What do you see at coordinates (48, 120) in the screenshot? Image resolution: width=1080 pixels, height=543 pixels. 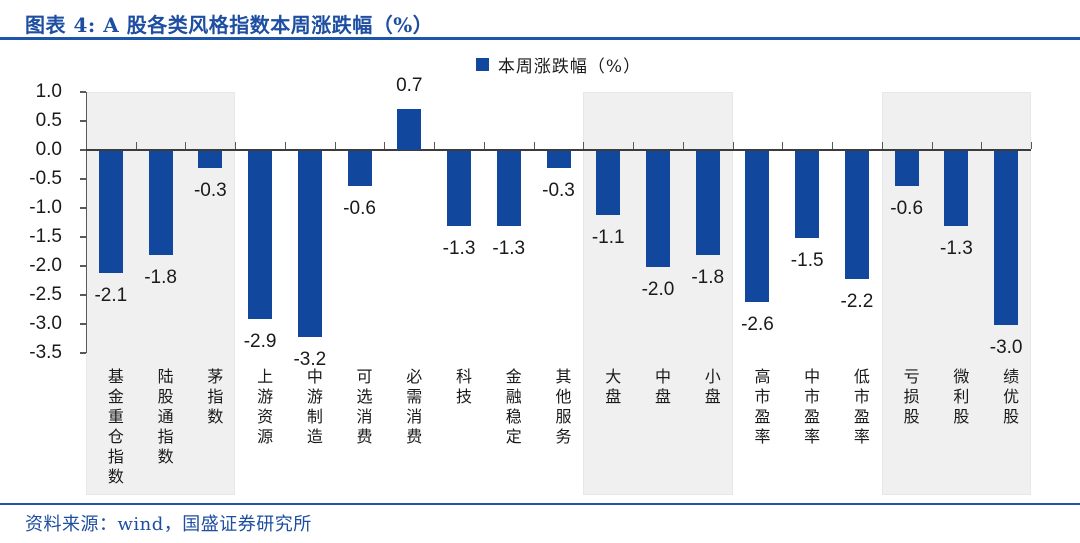 I see `y-axis-tick-label: 0.5` at bounding box center [48, 120].